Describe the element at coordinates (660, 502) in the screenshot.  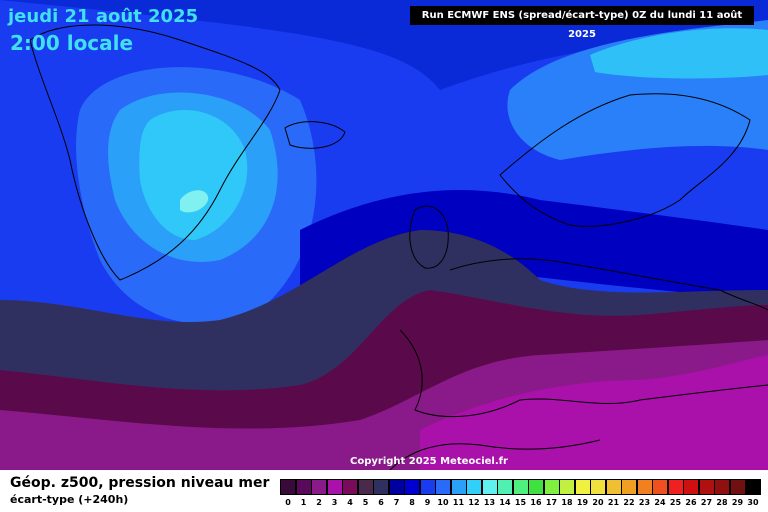
I see `scale-label: 24` at that location.